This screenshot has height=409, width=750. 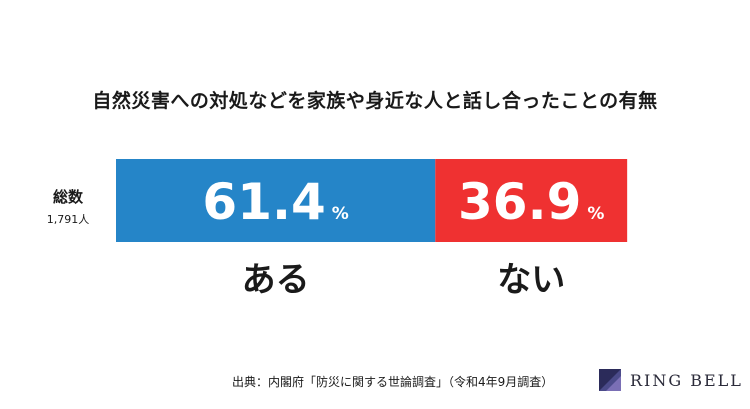 I want to click on category-label-nai: ない, so click(x=531, y=280).